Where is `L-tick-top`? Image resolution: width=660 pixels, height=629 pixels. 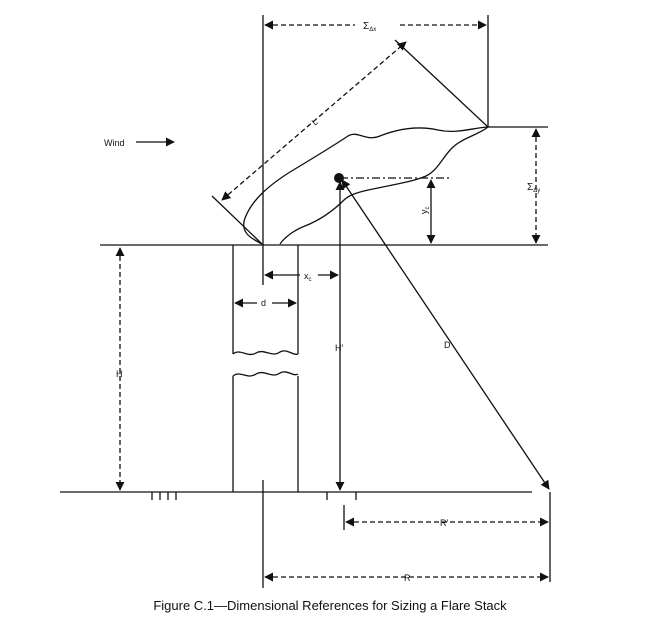
L-tick-top is located at coordinates (441, 83).